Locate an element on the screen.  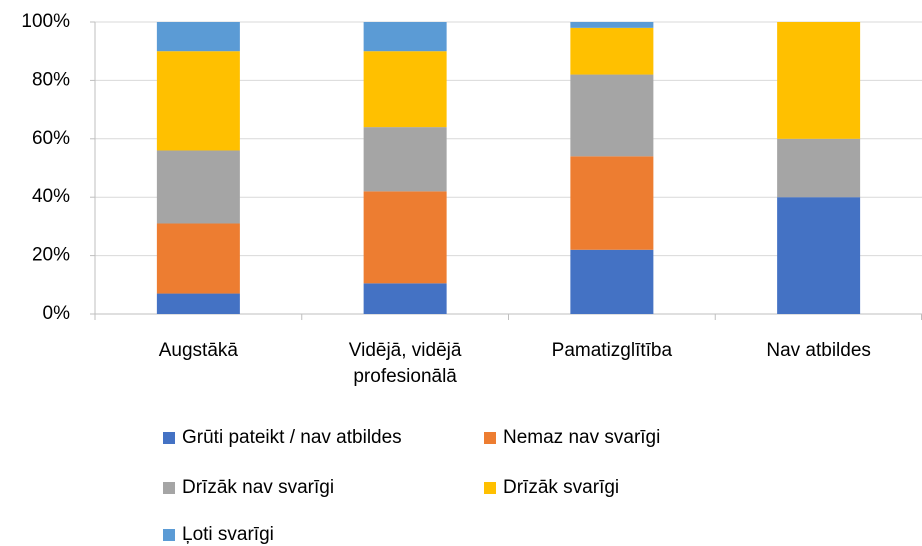
legend-label: Drīzāk nav svarīgi is located at coordinates (258, 487).